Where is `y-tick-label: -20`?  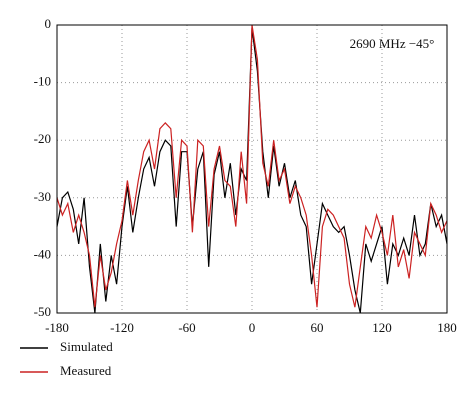
y-tick-label: -20 is located at coordinates (42, 138).